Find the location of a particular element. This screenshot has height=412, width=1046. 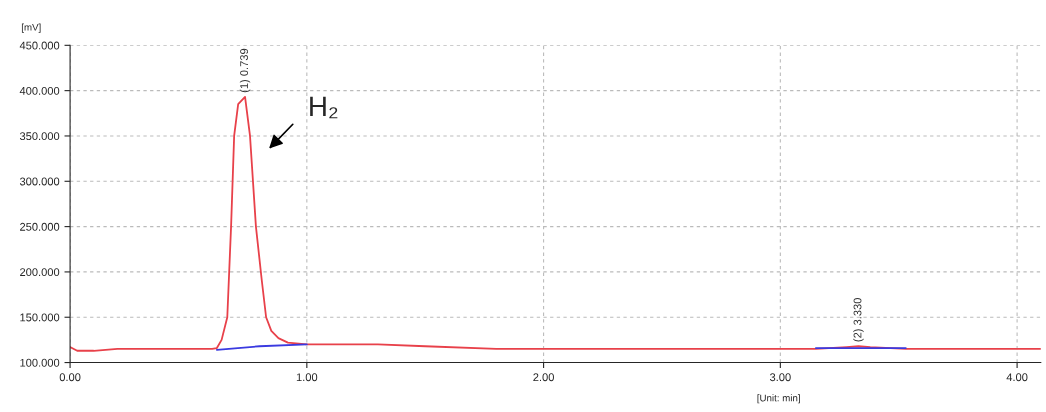

y-tick-label: 250.000 is located at coordinates (40, 226).